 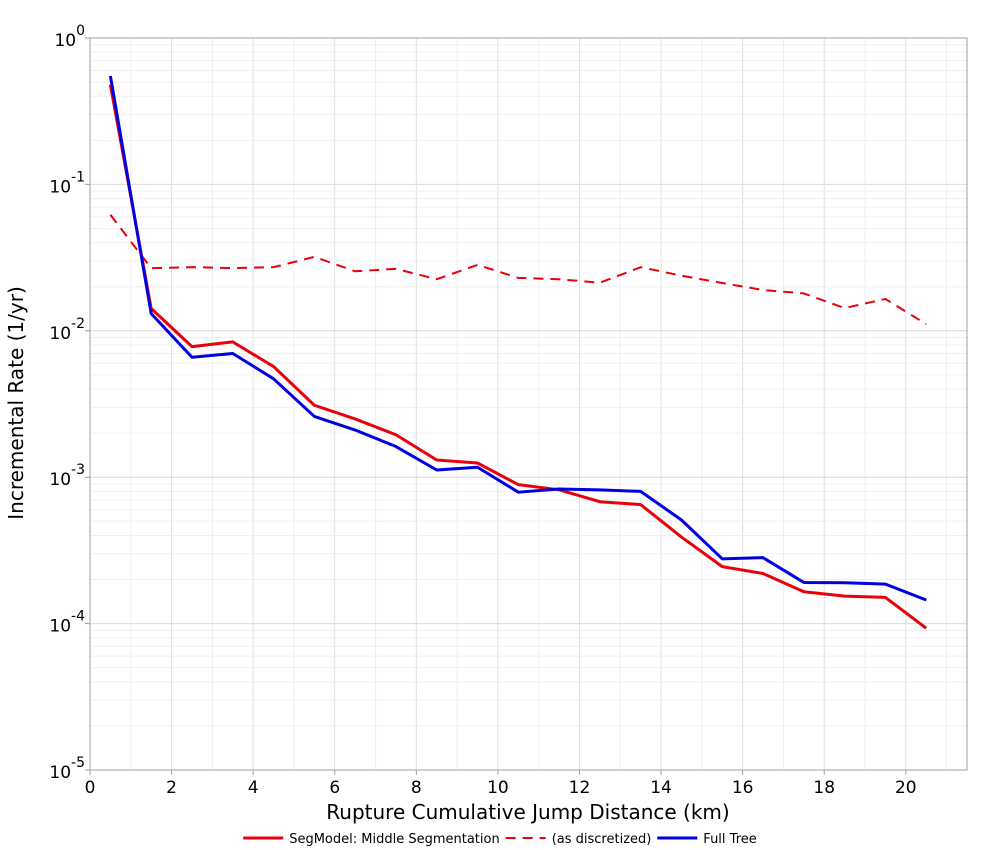 What do you see at coordinates (416, 788) in the screenshot?
I see `x-tick-label: 8` at bounding box center [416, 788].